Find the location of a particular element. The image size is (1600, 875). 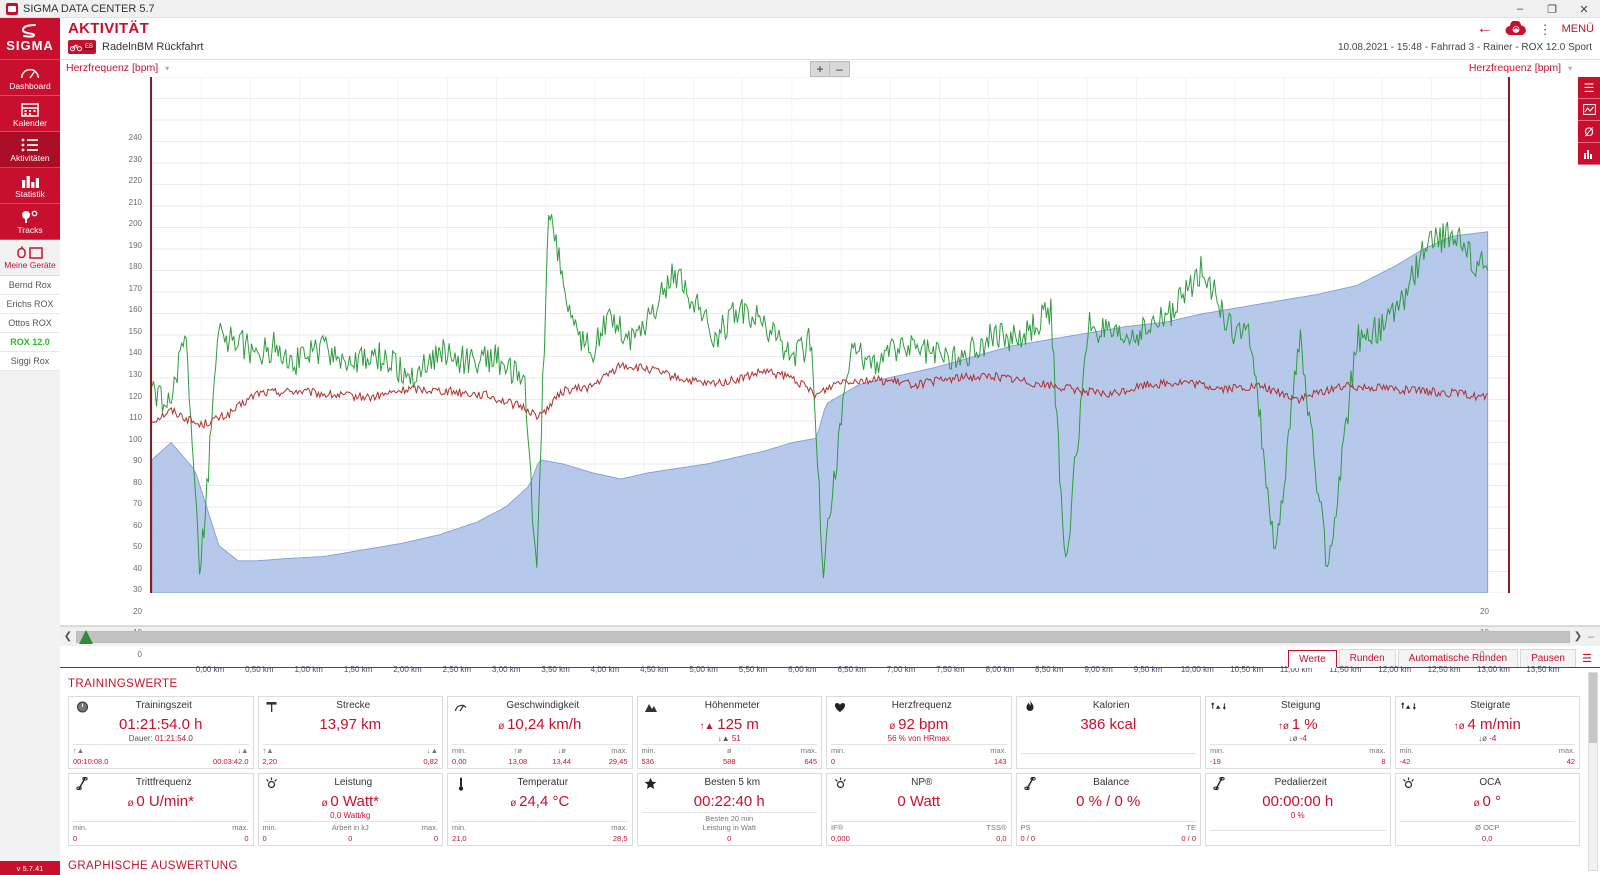

values-scroll-thumb is located at coordinates (1593, 708).